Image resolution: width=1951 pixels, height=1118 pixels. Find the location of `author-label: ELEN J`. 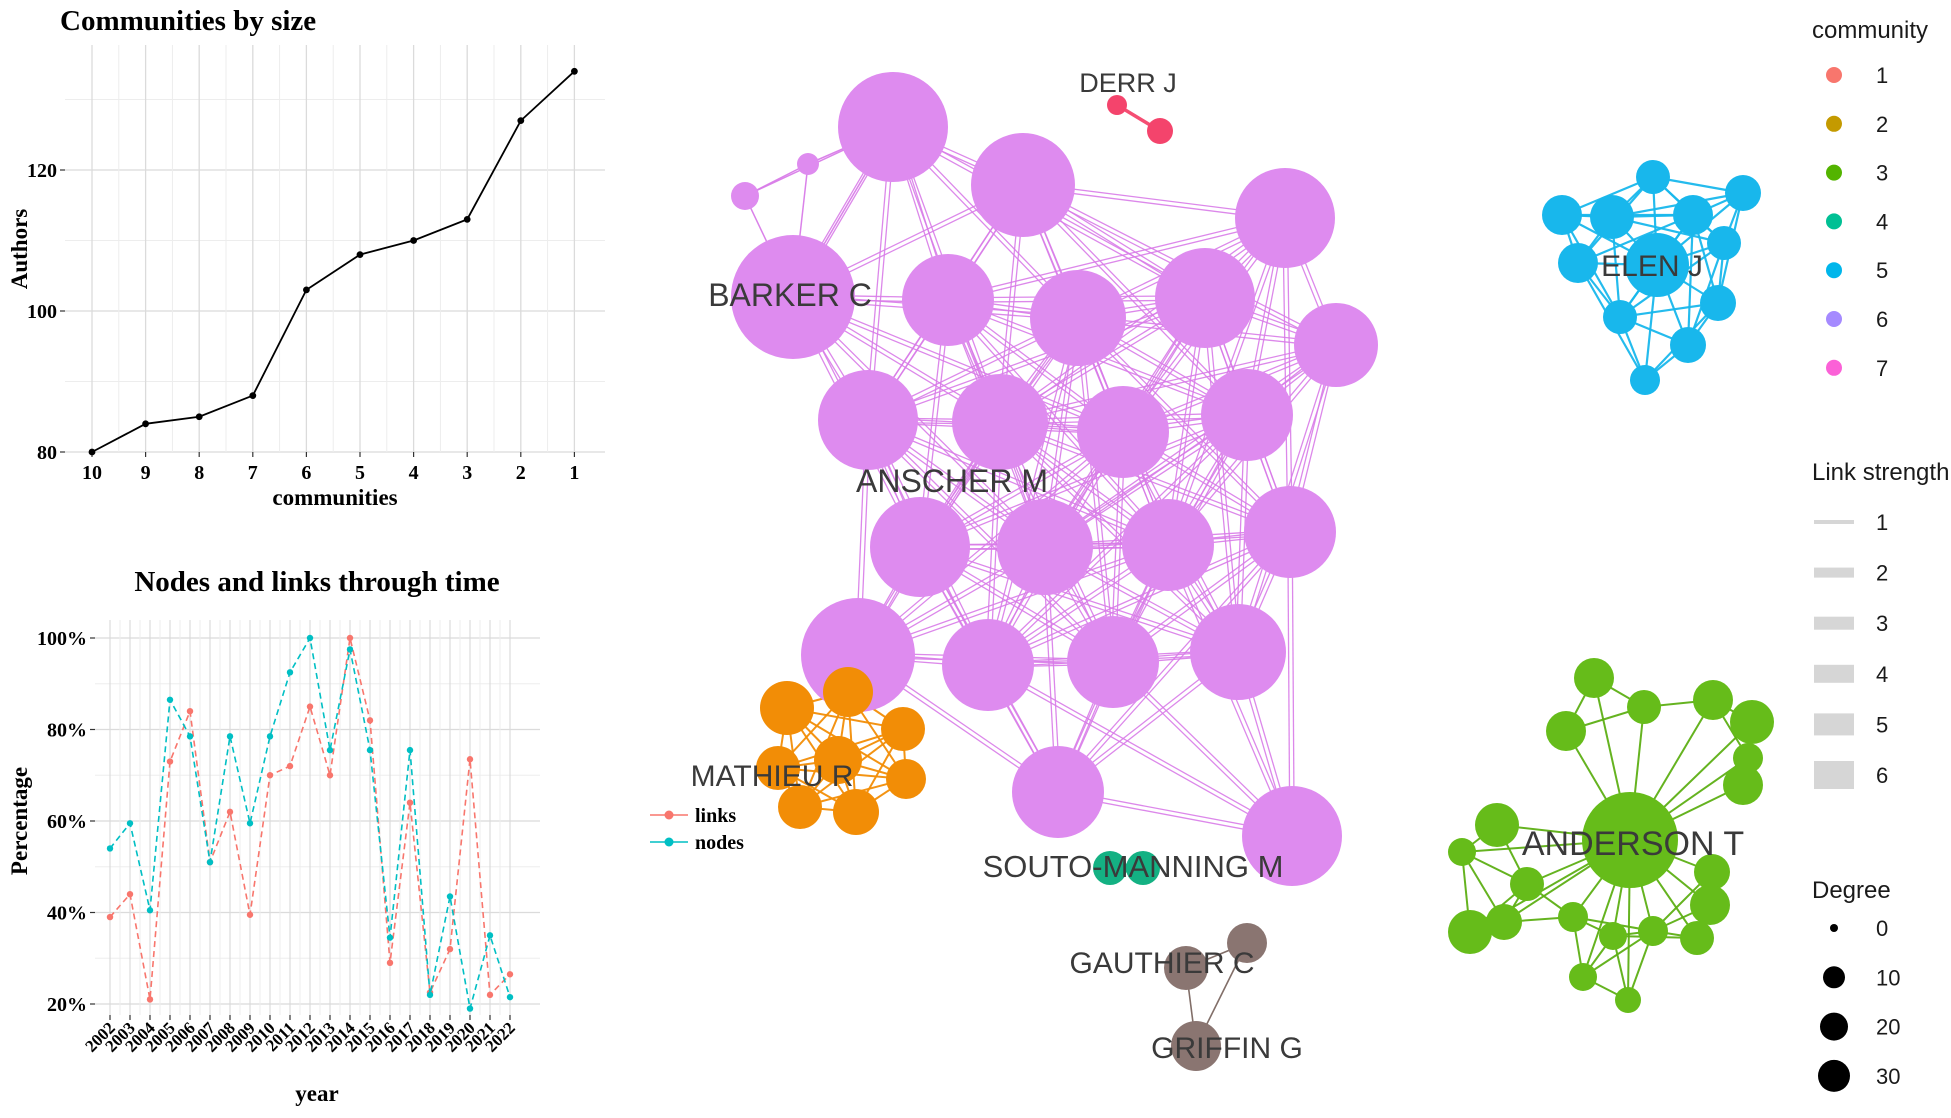

author-label: ELEN J is located at coordinates (1652, 266).